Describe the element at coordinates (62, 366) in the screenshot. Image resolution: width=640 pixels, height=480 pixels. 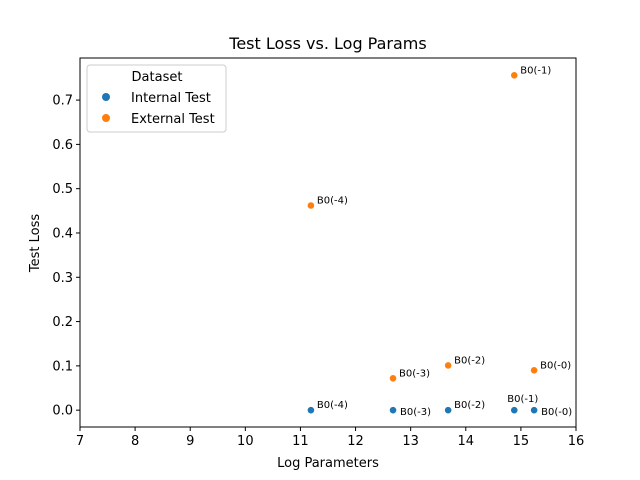
I see `y-tick-label: 0.1` at that location.